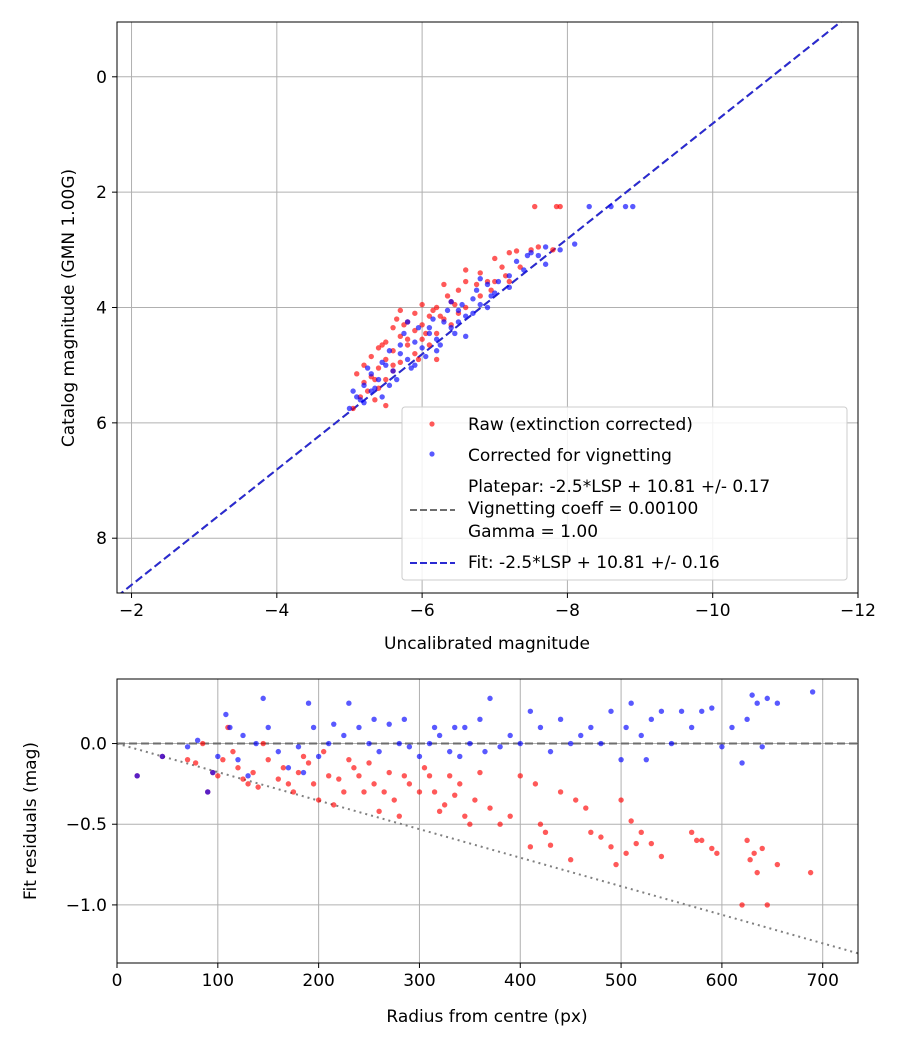  Describe the element at coordinates (567, 611) in the screenshot. I see `top-x-tick-label: −8` at that location.